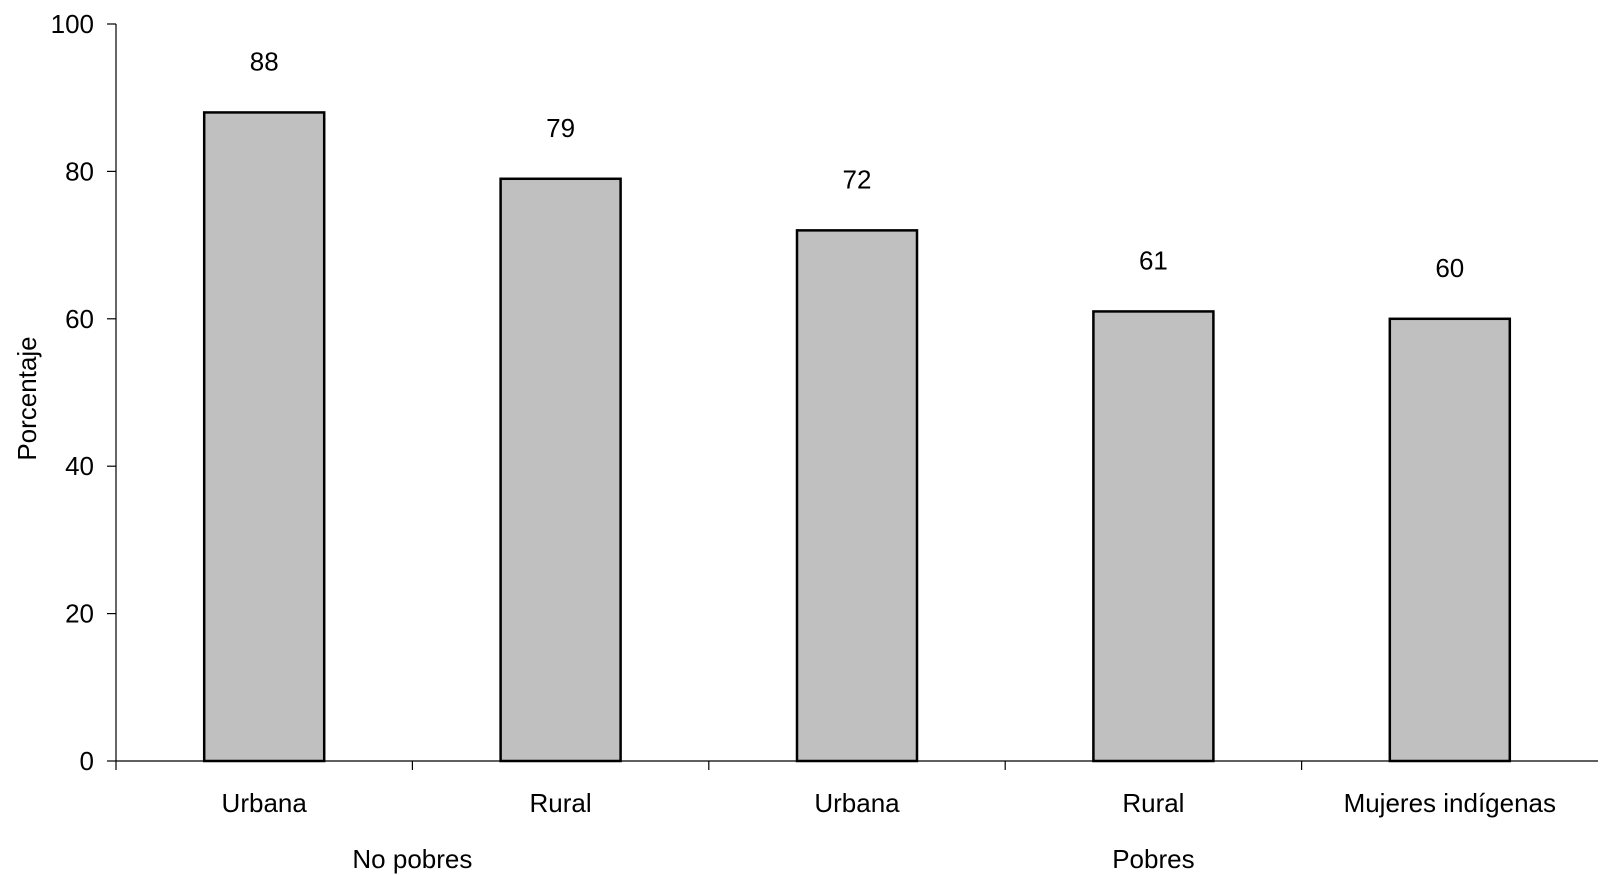  Describe the element at coordinates (1153, 859) in the screenshot. I see `x-group-label: Pobres` at that location.